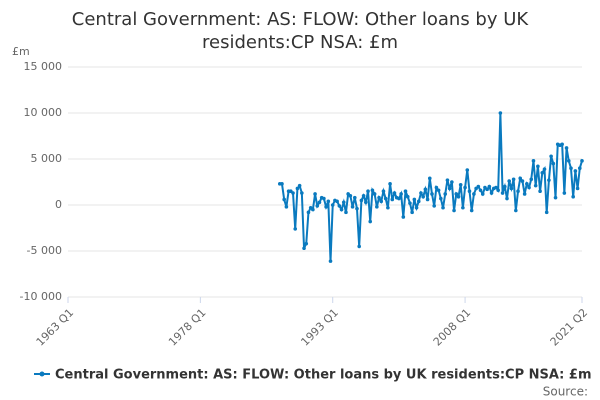  What do you see at coordinates (452, 327) in the screenshot?
I see `x-tick-label: 2008 Q1` at bounding box center [452, 327].